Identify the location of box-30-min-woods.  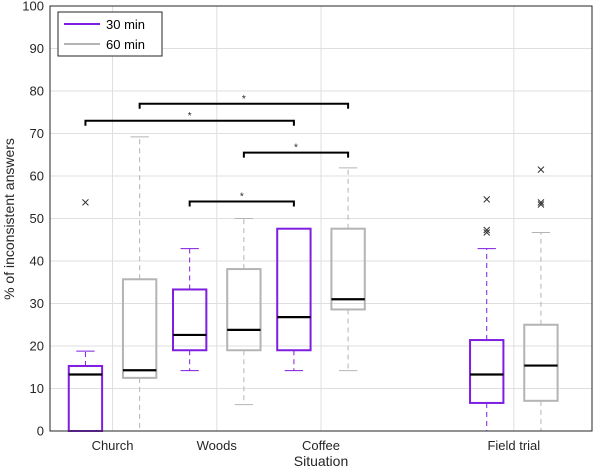
(189, 310).